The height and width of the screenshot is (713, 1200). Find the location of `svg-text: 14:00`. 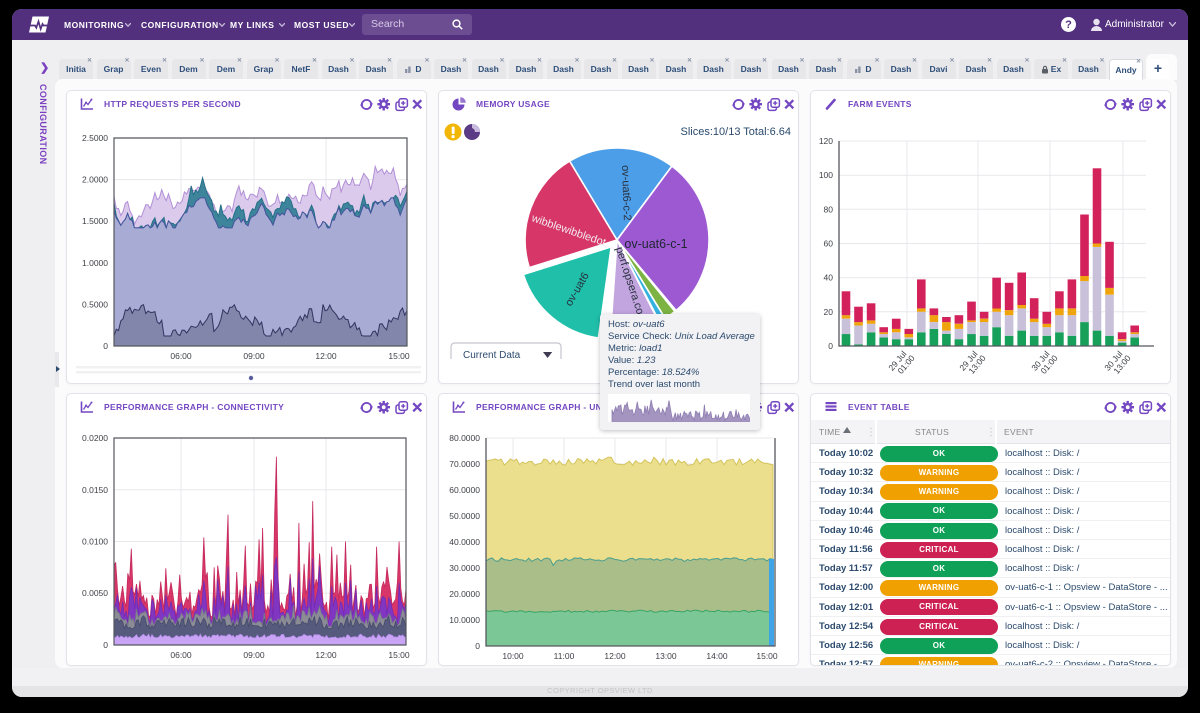

svg-text: 14:00 is located at coordinates (717, 656).